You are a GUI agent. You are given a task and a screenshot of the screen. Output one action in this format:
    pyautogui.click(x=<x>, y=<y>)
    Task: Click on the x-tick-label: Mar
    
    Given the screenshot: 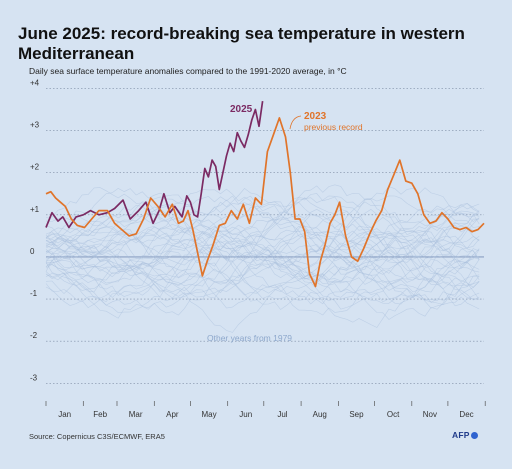 What is the action you would take?
    pyautogui.click(x=136, y=414)
    